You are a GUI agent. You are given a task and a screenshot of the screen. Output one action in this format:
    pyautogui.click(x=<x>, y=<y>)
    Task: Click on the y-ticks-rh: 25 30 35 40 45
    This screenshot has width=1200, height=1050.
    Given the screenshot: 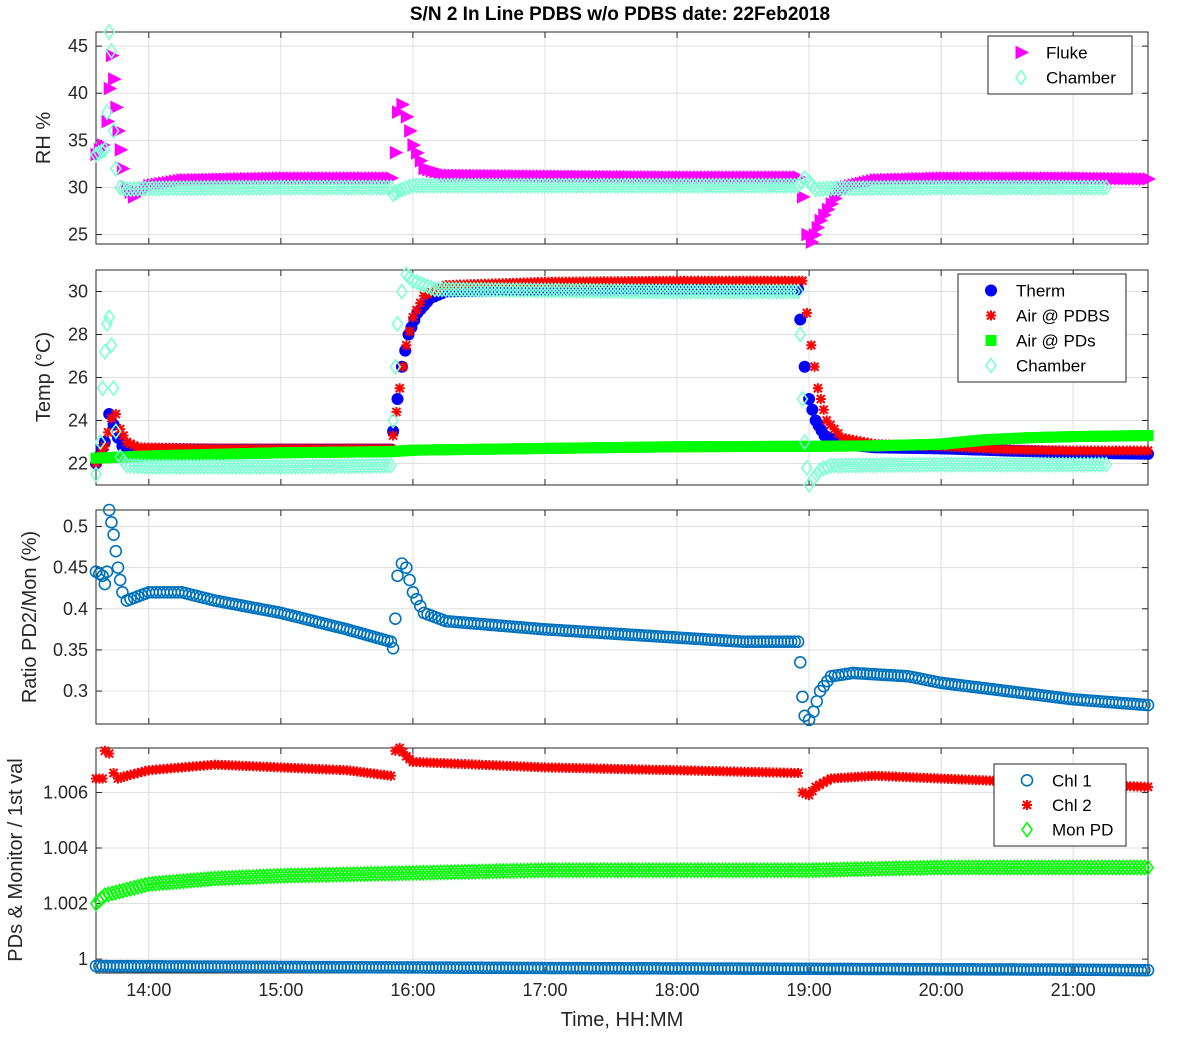 What is the action you would take?
    pyautogui.click(x=78, y=140)
    